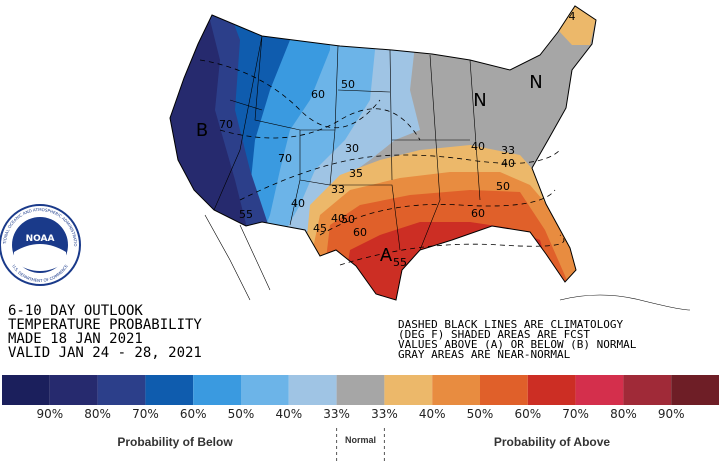 This screenshot has width=719, height=464. I want to click on map-label: 4, so click(572, 16).